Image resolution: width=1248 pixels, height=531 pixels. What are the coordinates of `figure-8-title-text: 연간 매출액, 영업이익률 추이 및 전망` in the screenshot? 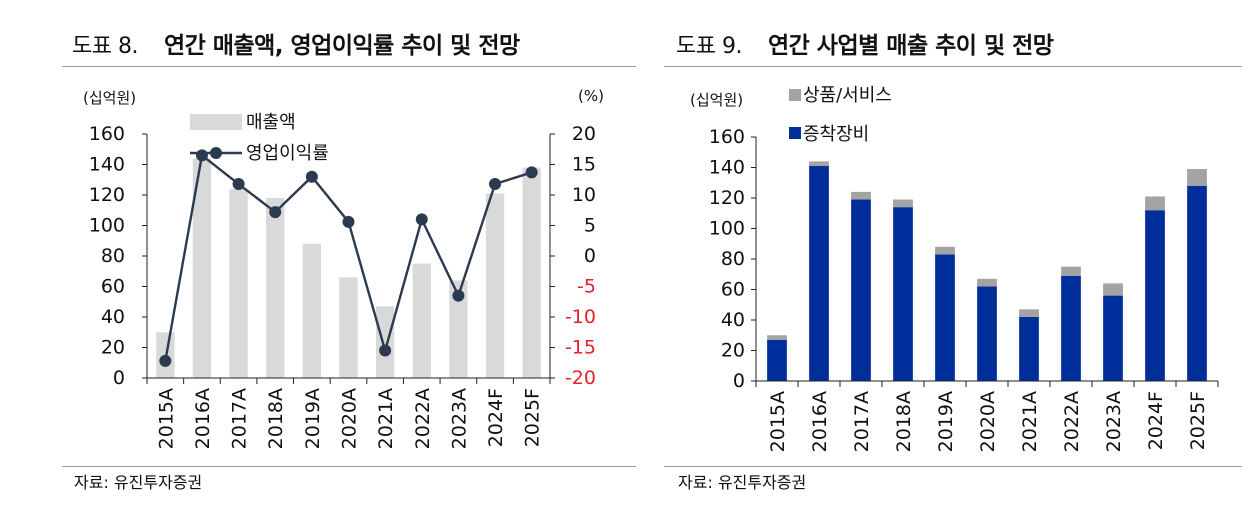 It's located at (341, 46).